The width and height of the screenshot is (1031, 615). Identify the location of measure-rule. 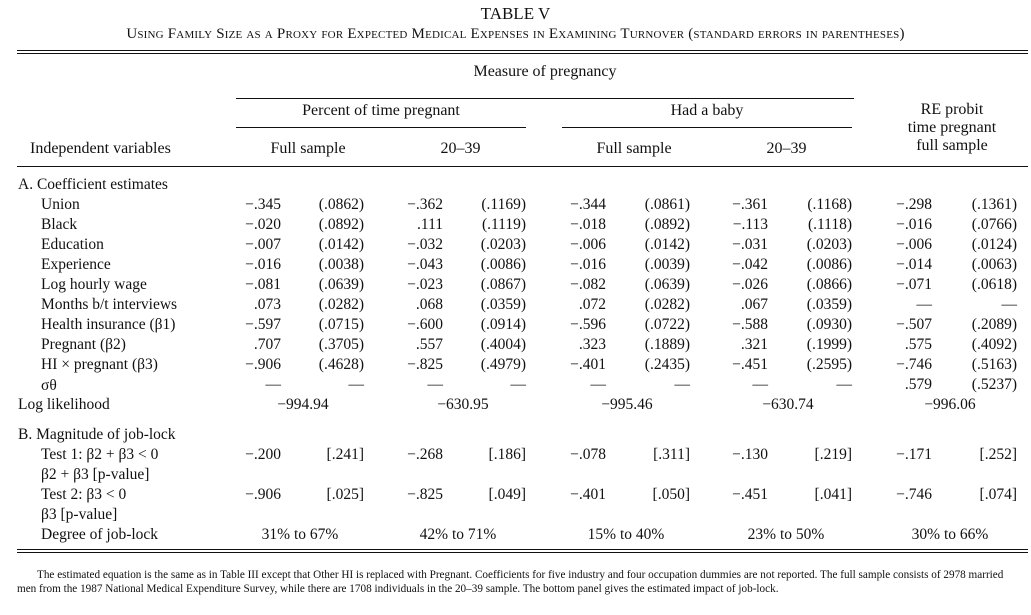
(545, 98).